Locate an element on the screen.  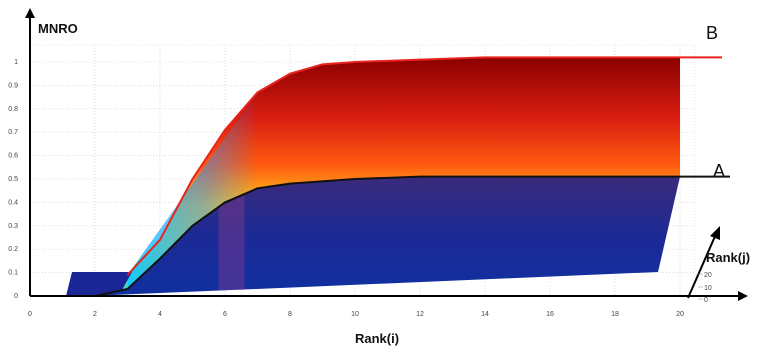
surface-band is located at coordinates (231, 242).